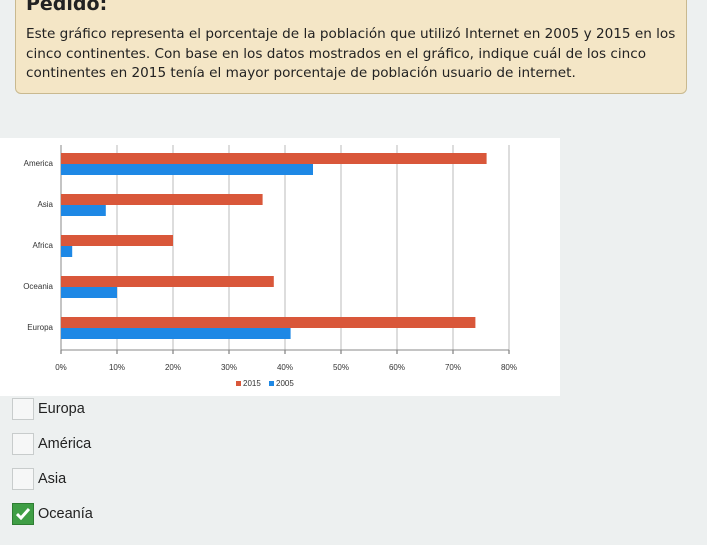 The image size is (707, 545). What do you see at coordinates (61, 409) in the screenshot?
I see `option-label: Europa` at bounding box center [61, 409].